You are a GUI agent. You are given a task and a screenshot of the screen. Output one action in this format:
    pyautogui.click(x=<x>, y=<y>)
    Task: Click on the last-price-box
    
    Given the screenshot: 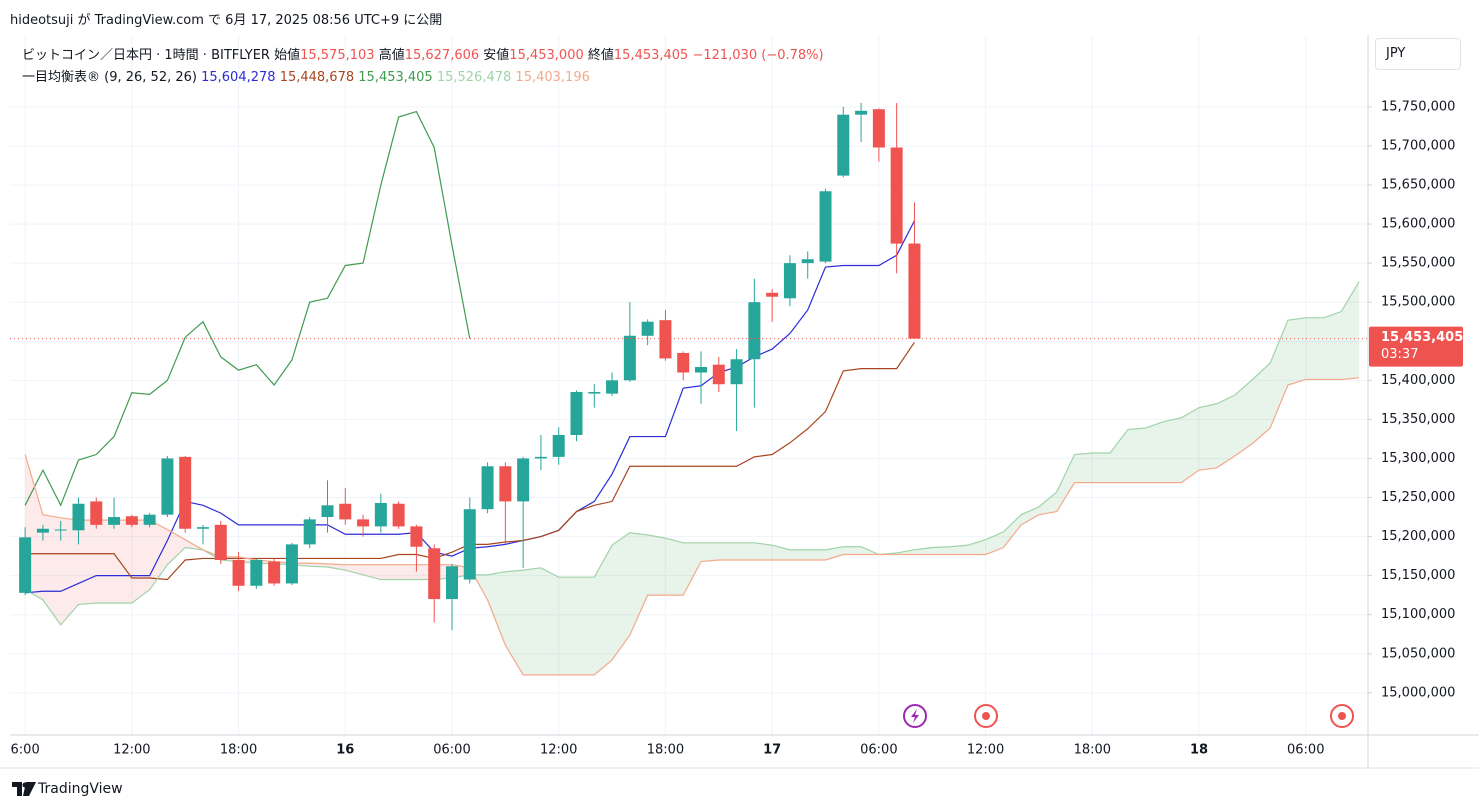 What is the action you would take?
    pyautogui.click(x=1416, y=346)
    